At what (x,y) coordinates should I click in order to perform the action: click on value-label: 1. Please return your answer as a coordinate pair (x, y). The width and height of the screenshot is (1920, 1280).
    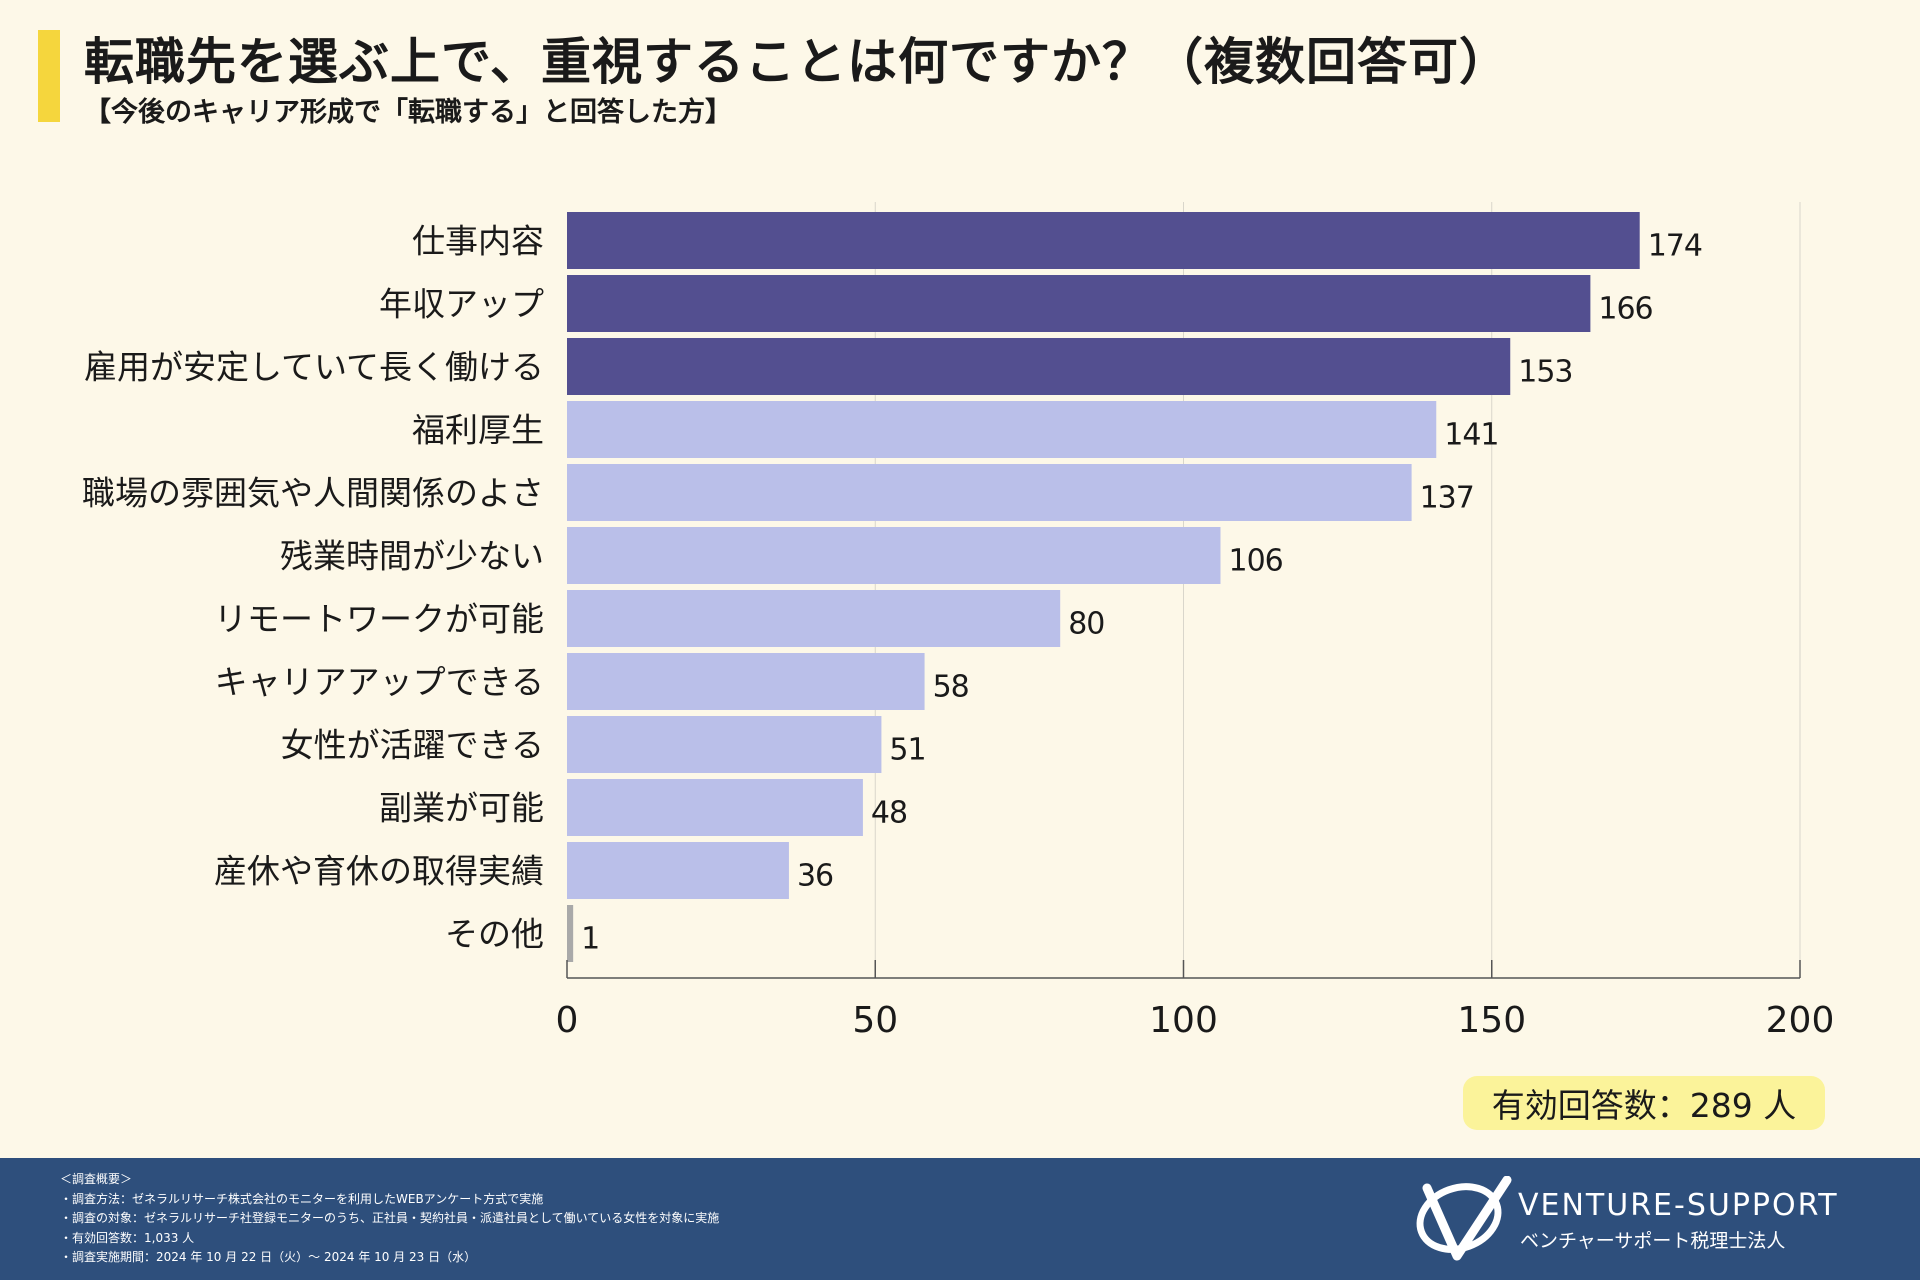
    Looking at the image, I should click on (590, 939).